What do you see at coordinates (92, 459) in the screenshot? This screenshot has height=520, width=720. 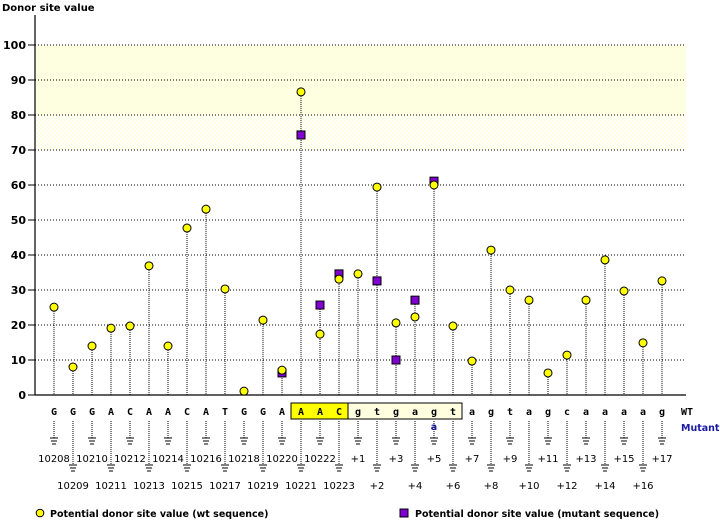 I see `position-label: 10210` at bounding box center [92, 459].